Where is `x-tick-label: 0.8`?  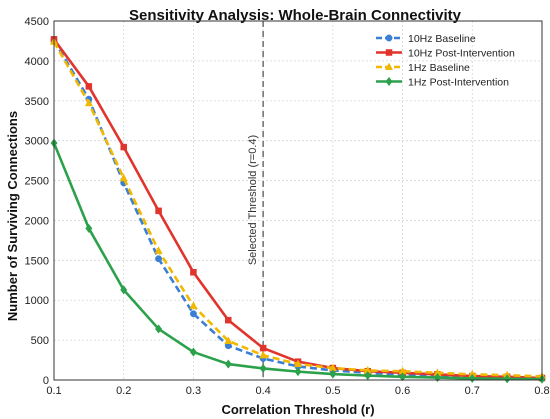 x-tick-label: 0.8 is located at coordinates (541, 391).